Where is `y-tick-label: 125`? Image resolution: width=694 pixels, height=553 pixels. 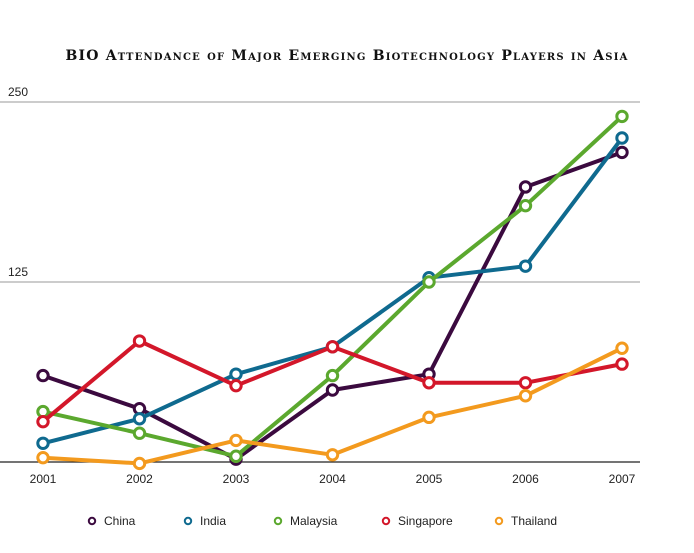
y-tick-label: 125 is located at coordinates (18, 272).